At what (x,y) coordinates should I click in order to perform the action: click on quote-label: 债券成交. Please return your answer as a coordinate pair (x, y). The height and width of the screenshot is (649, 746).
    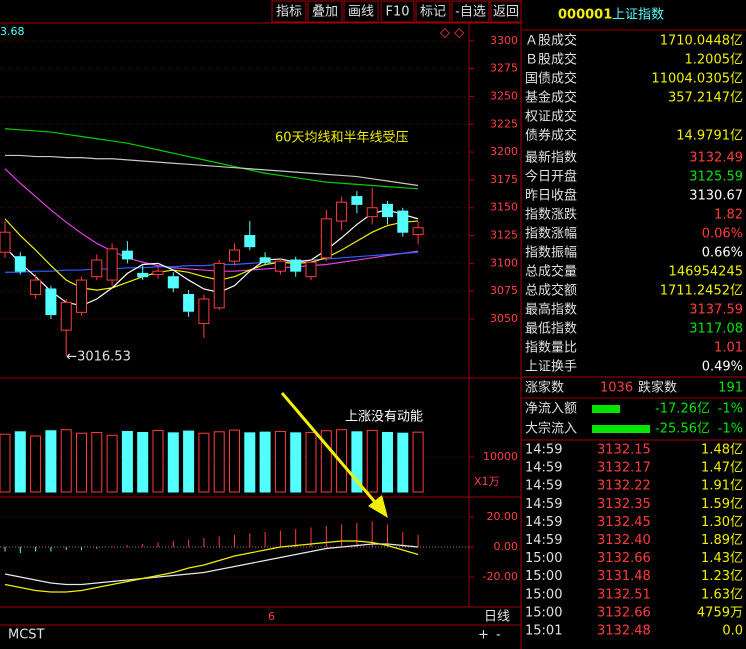
    Looking at the image, I should click on (551, 136).